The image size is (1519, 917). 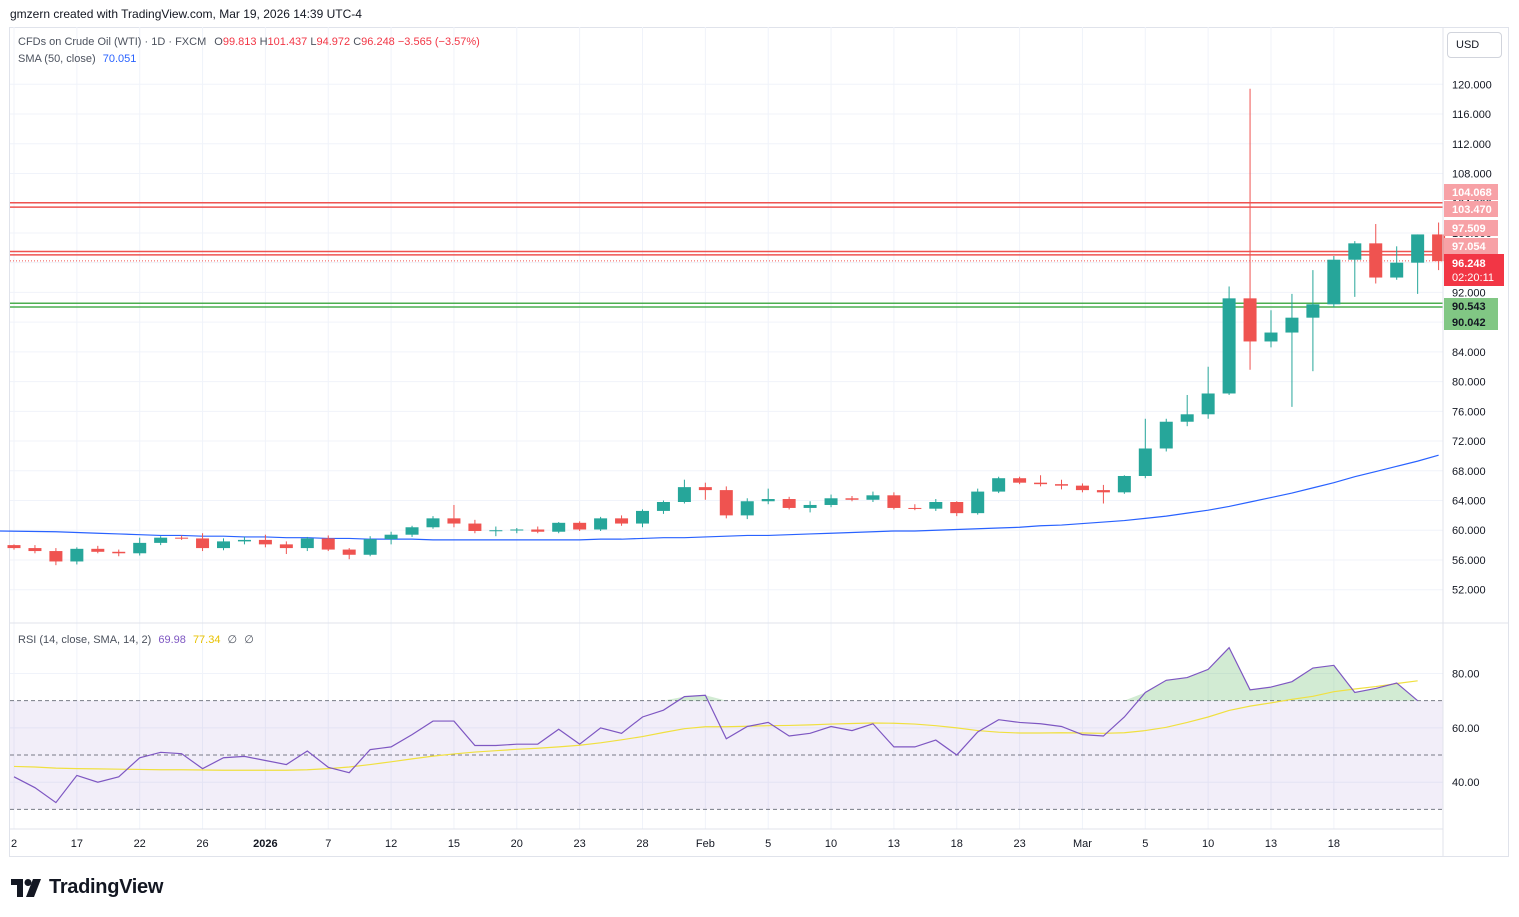 I want to click on rsi-tick-label: 40.00, so click(x=1466, y=783).